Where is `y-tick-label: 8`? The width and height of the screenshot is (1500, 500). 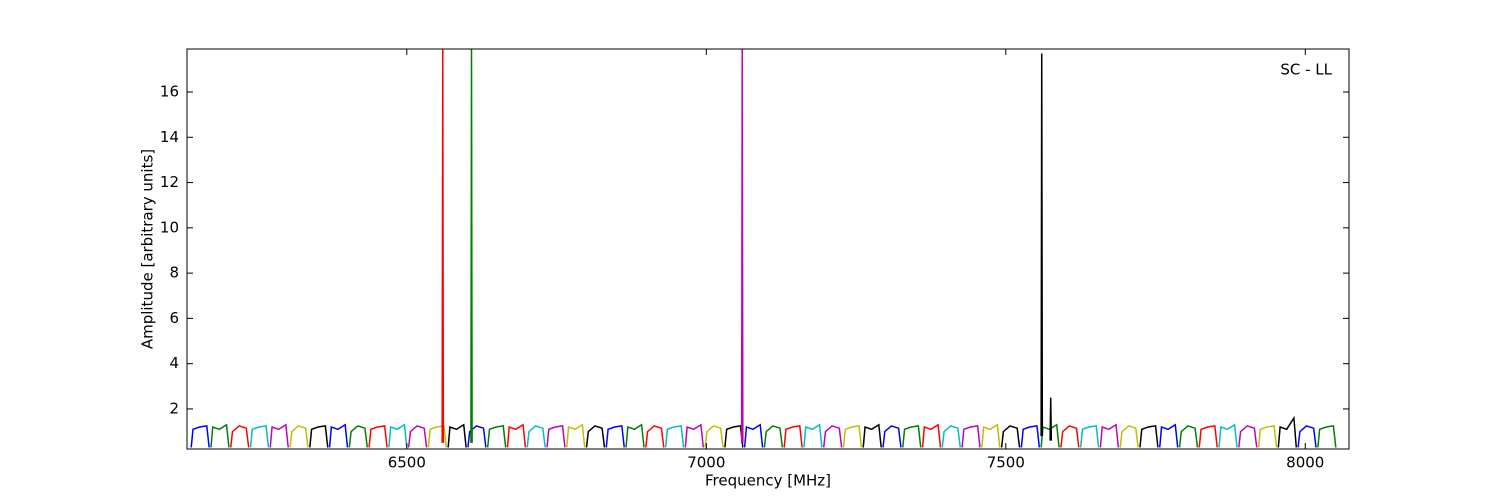 y-tick-label: 8 is located at coordinates (174, 273).